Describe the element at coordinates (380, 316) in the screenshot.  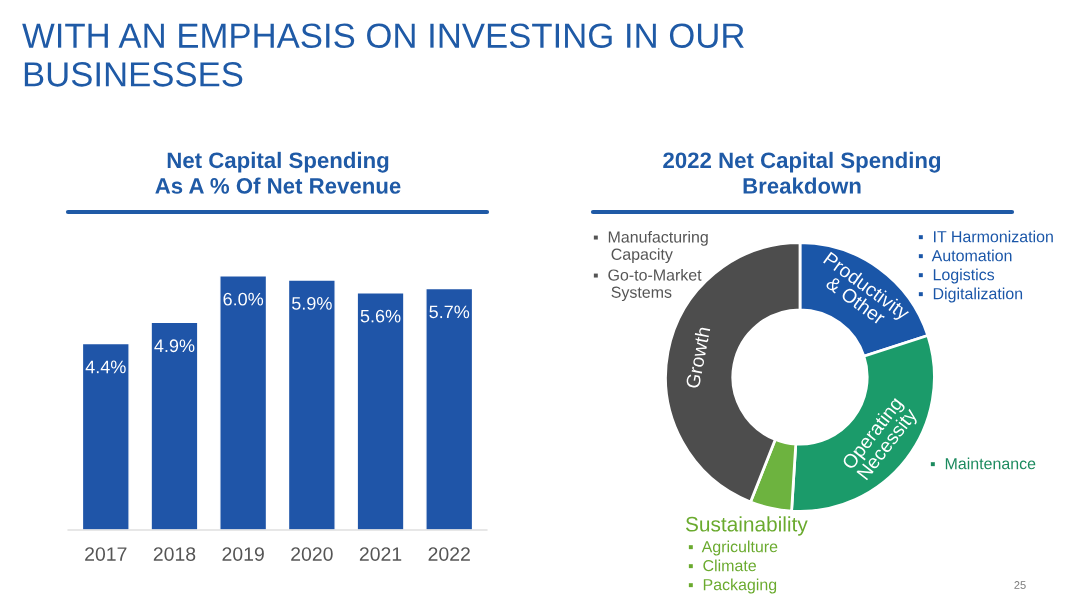
I see `data-label: 5.6%` at that location.